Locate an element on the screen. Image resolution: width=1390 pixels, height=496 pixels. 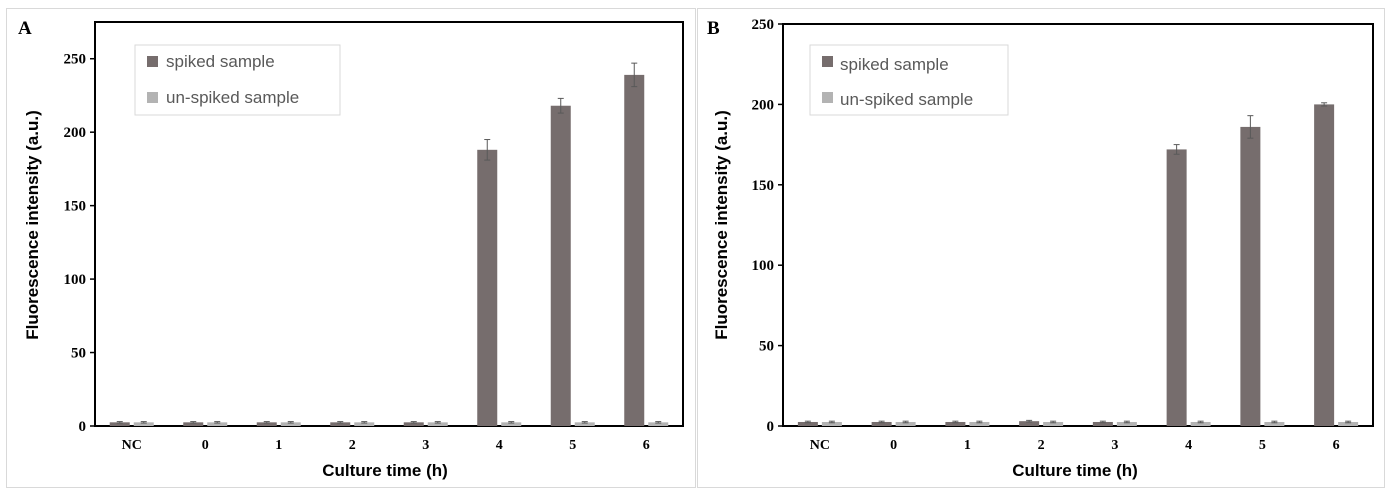
legend-swatch-unspiked-a is located at coordinates (152, 97).